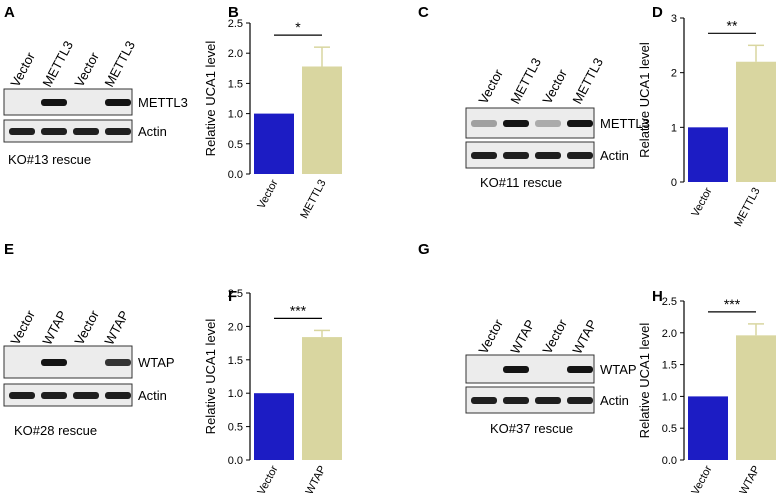 The height and width of the screenshot is (493, 779). I want to click on y-tick-label: 1, so click(674, 128).